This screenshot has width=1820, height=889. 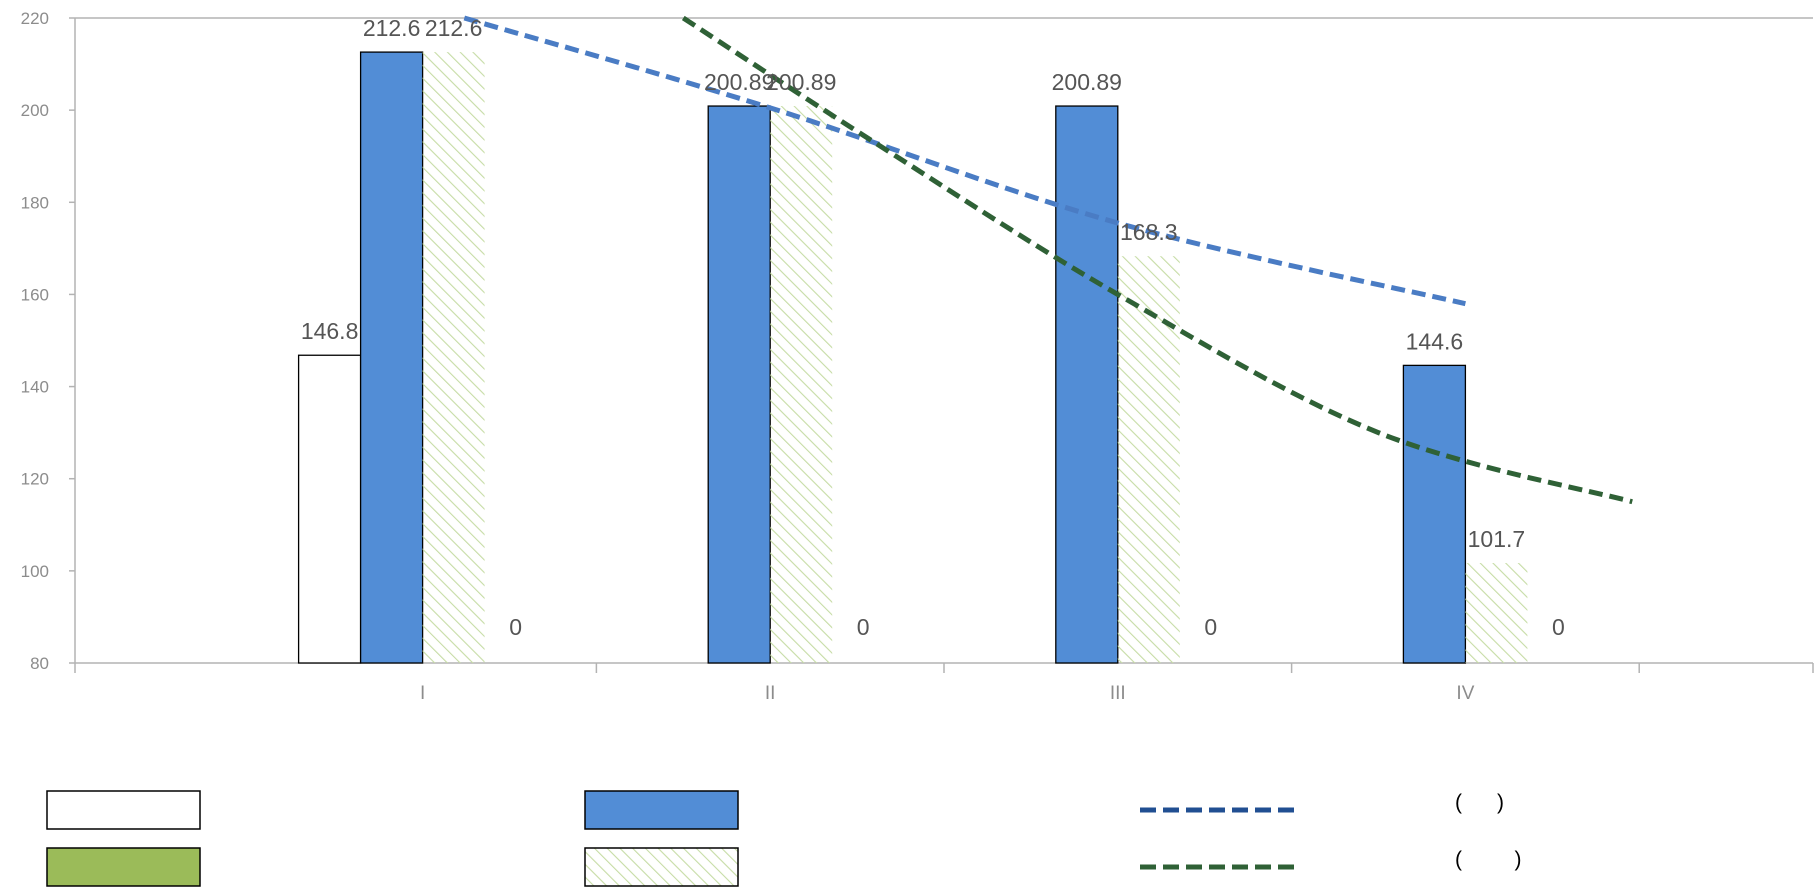 I want to click on y-tick-label: 200, so click(x=35, y=110).